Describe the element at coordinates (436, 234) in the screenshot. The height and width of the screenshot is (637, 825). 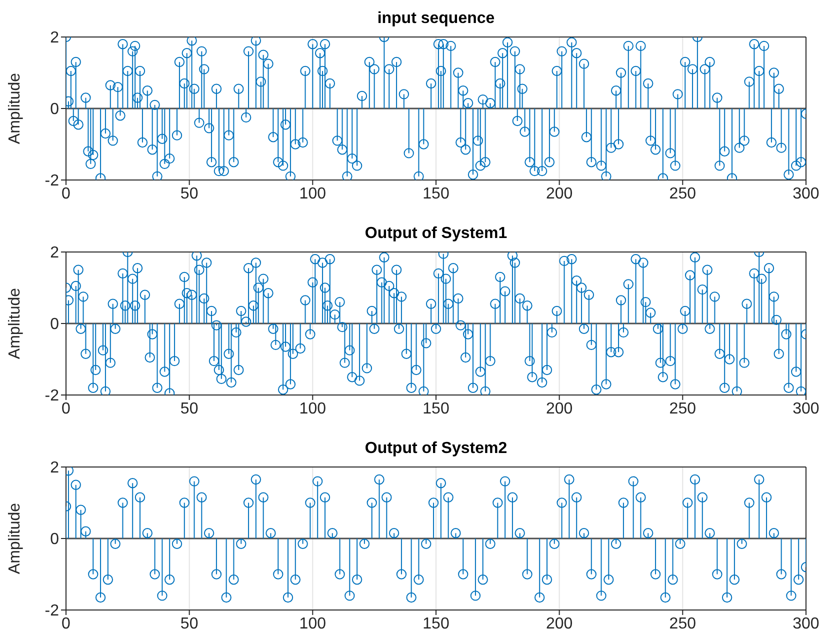
I see `chart-title: Output of System1` at that location.